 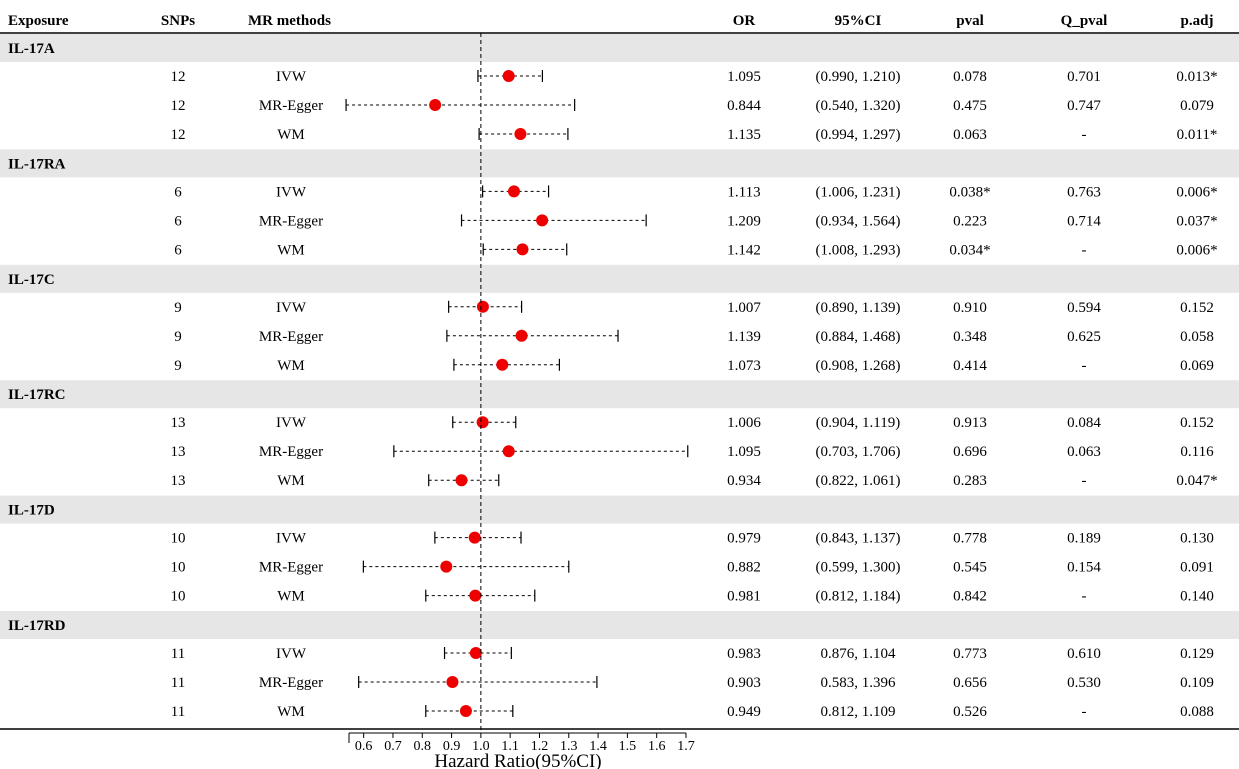 I want to click on pval-cell: 0.414, so click(x=970, y=366).